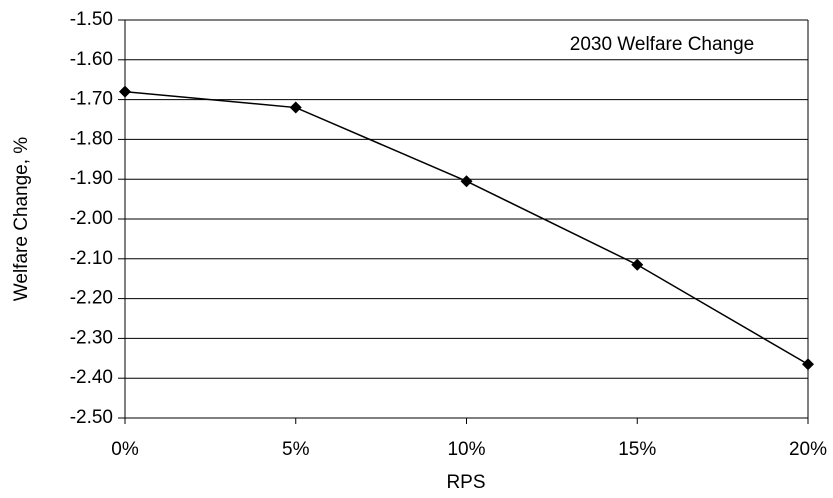  I want to click on y-tick-label: -1.50, so click(91, 19).